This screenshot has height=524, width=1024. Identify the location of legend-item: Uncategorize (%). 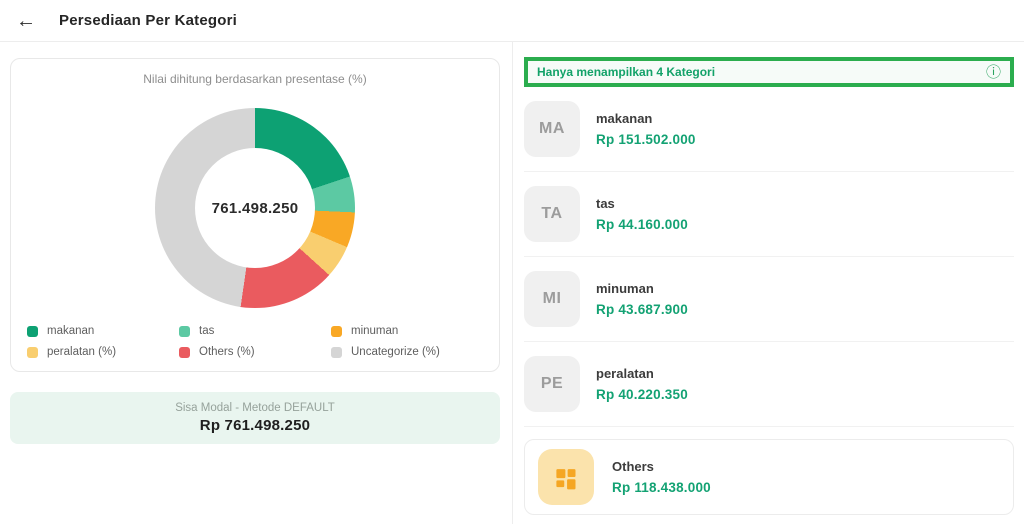
(407, 352).